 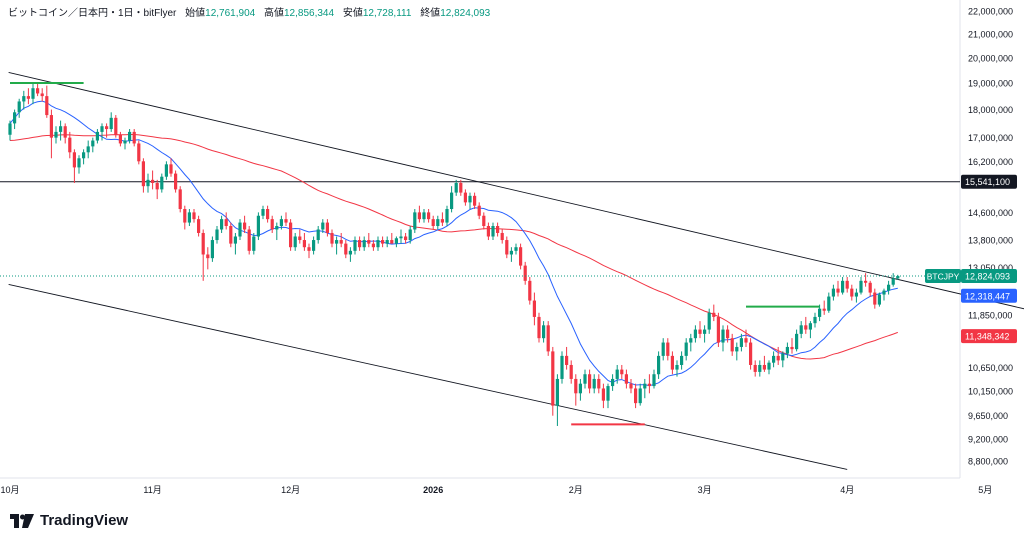 I want to click on tradingview-branding: TradingView, so click(x=69, y=520).